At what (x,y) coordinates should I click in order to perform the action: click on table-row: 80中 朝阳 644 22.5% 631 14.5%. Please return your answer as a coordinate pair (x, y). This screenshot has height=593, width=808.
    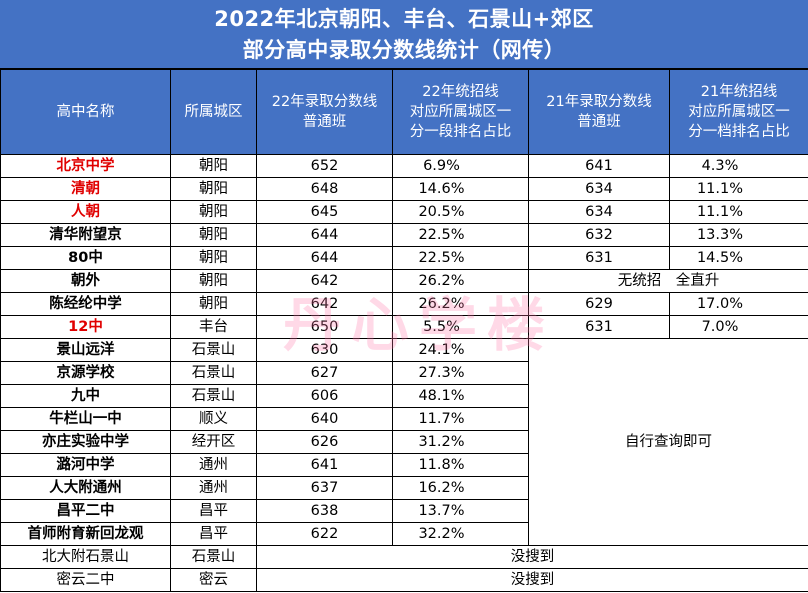
    Looking at the image, I should click on (404, 258).